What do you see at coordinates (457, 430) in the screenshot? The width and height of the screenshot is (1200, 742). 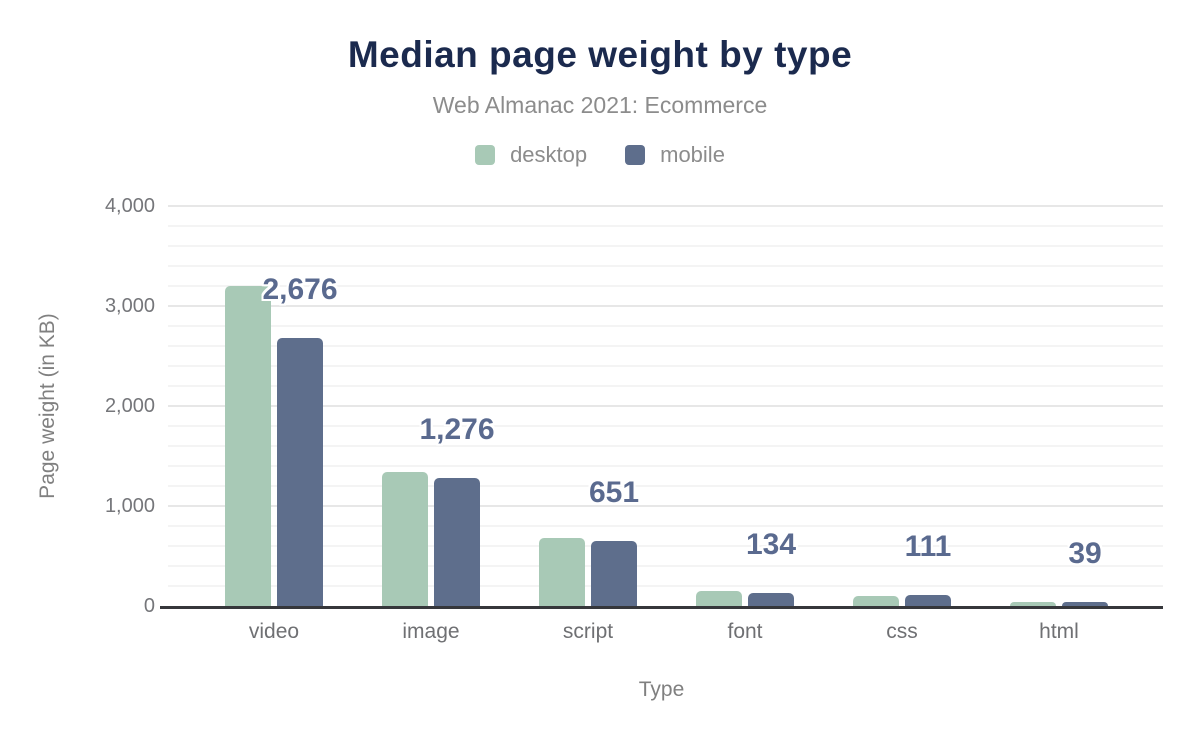 I see `value-label-image: 1,276` at bounding box center [457, 430].